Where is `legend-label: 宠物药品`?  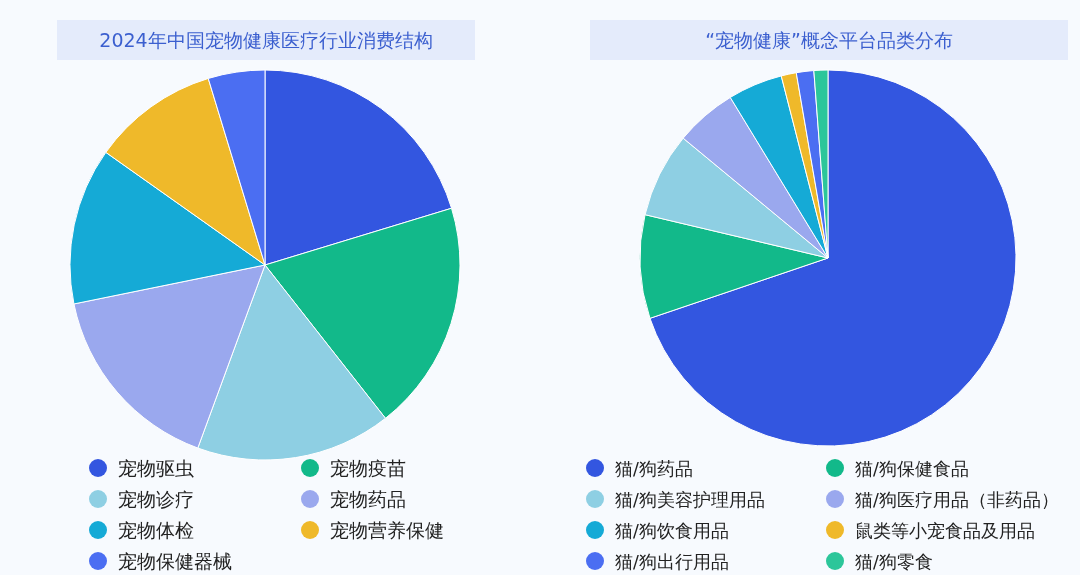 legend-label: 宠物药品 is located at coordinates (368, 499).